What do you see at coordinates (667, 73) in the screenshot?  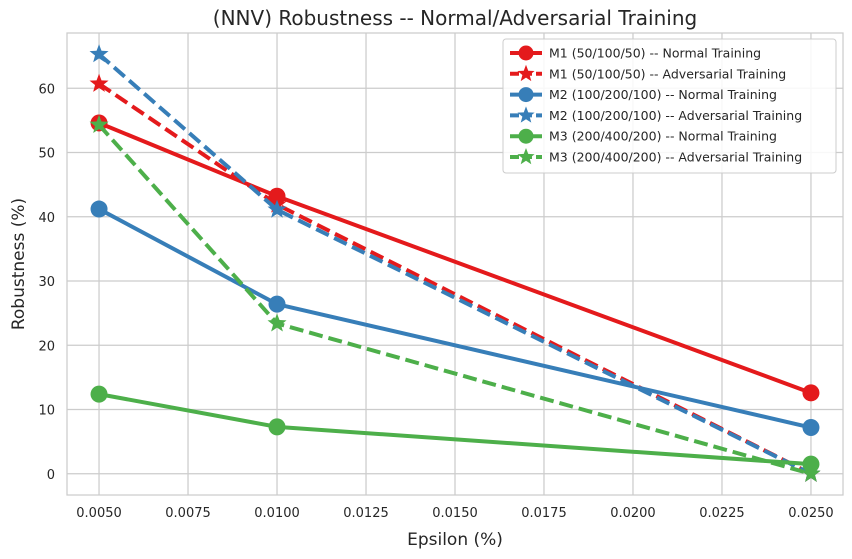 I see `legend-label: M1 (50/100/50) -- Adversarial Training` at bounding box center [667, 73].